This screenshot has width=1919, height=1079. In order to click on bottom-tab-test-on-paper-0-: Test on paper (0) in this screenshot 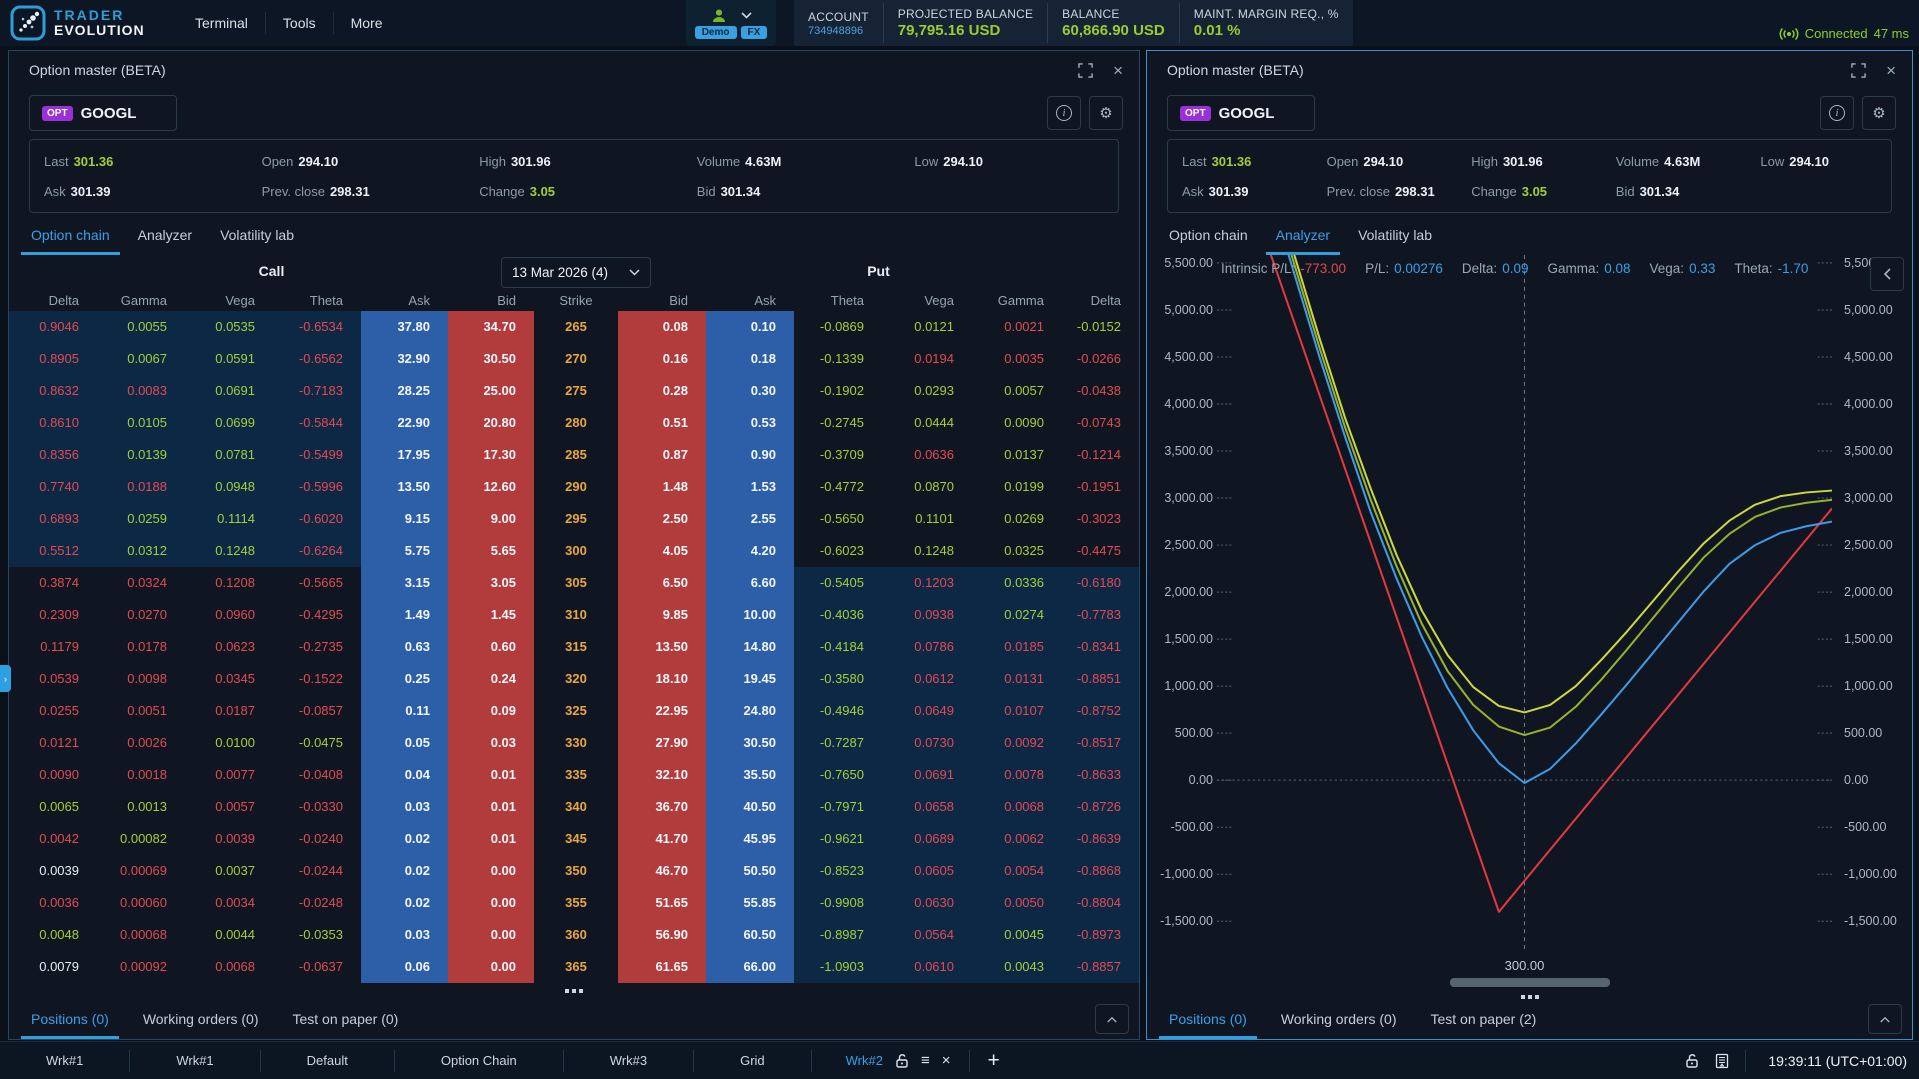, I will do `click(345, 1019)`.